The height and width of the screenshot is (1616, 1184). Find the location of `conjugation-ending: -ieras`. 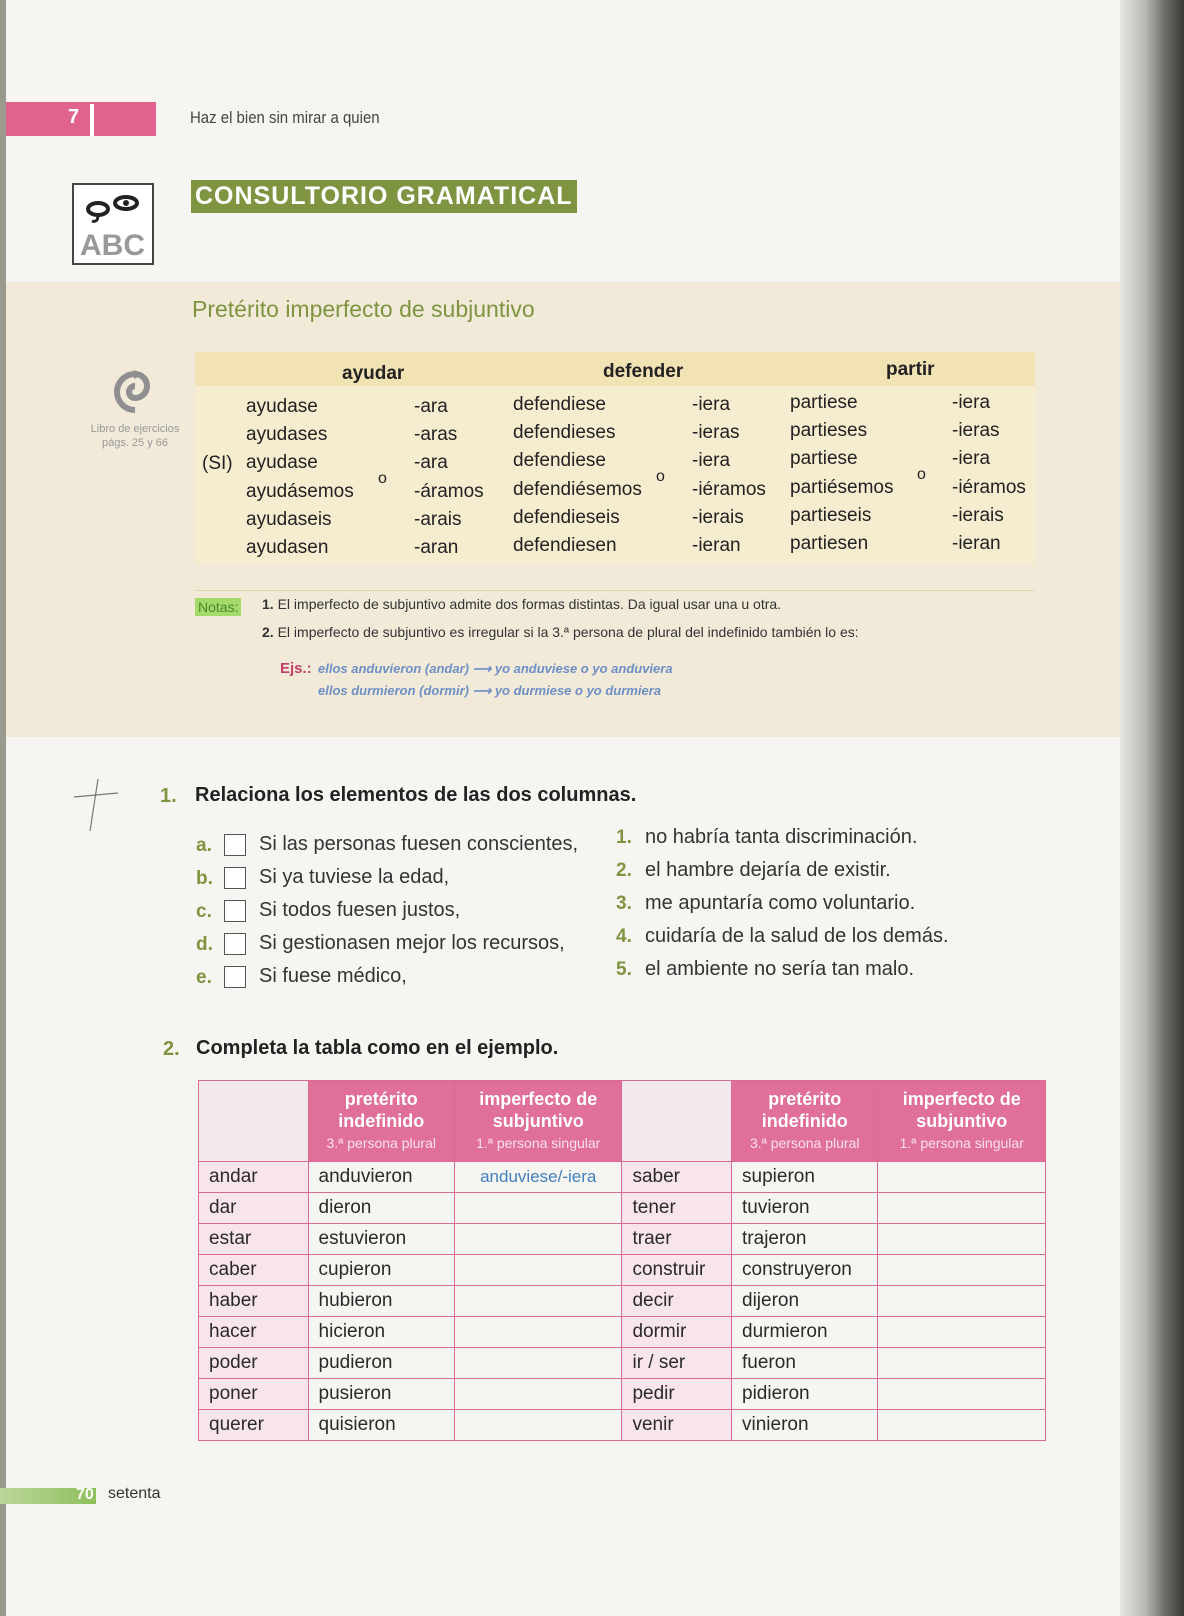

conjugation-ending: -ieras is located at coordinates (976, 431).